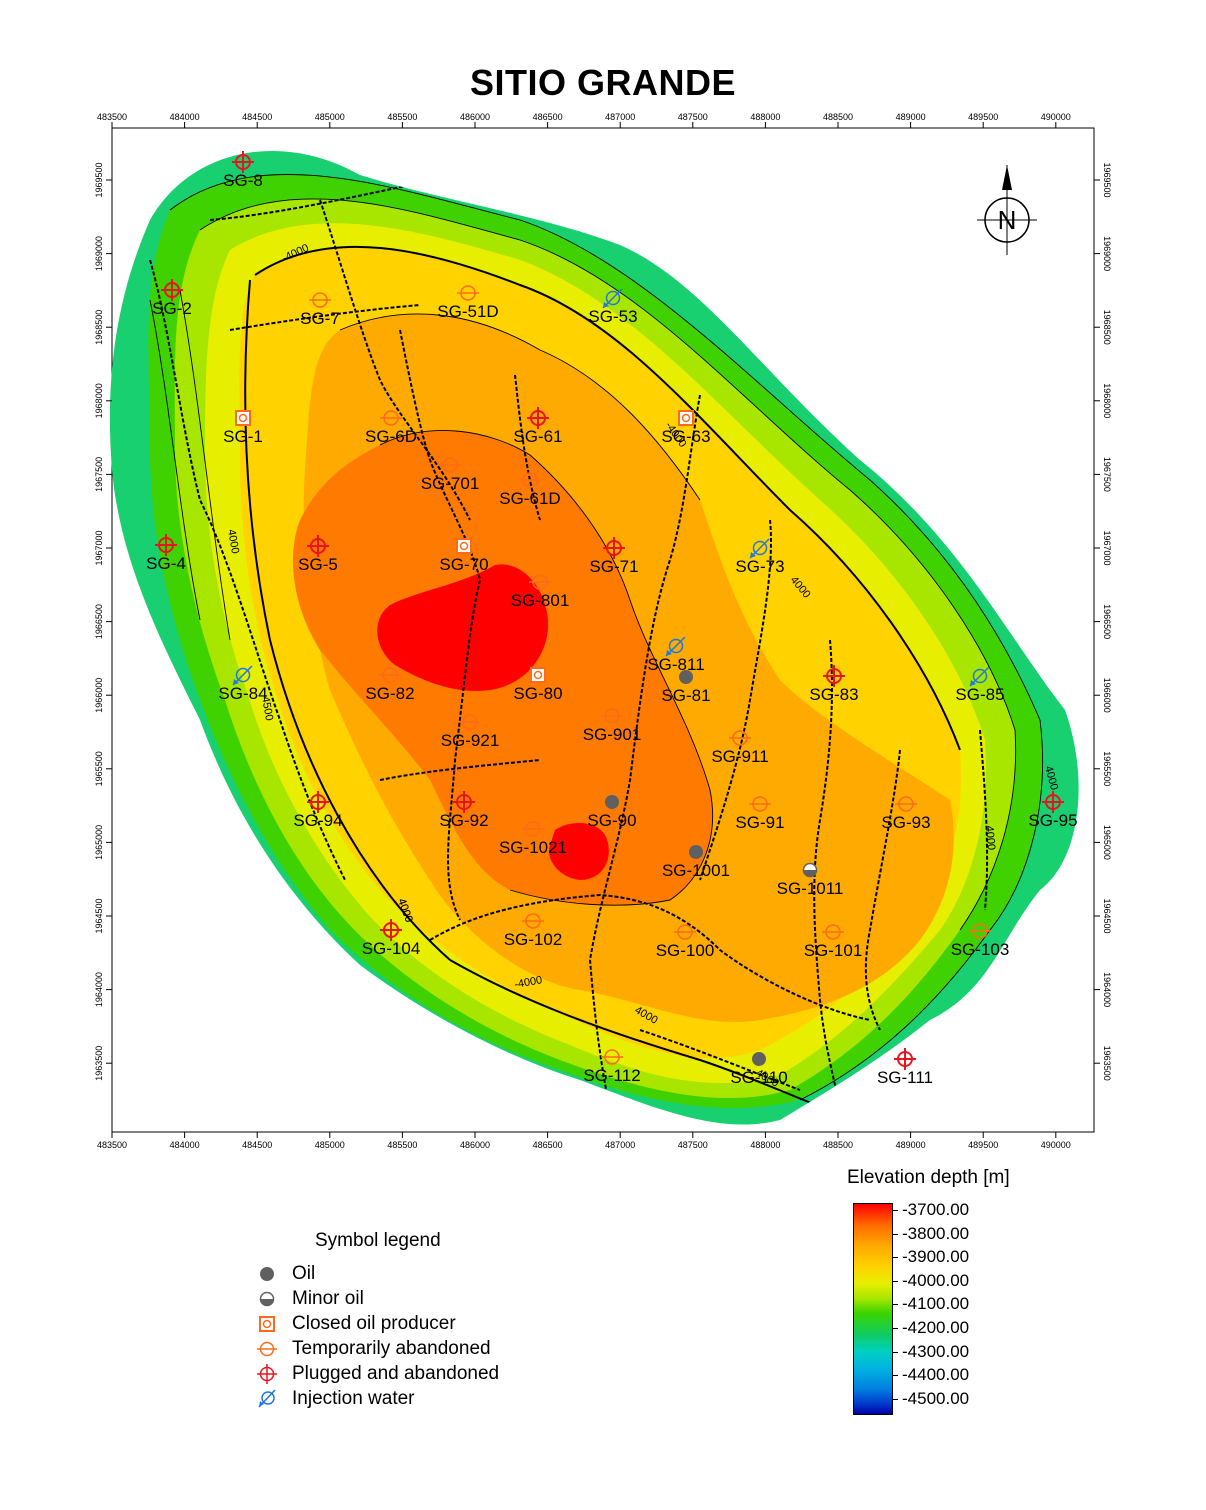 This screenshot has width=1206, height=1510. I want to click on x-tick-label: 484000, so click(185, 117).